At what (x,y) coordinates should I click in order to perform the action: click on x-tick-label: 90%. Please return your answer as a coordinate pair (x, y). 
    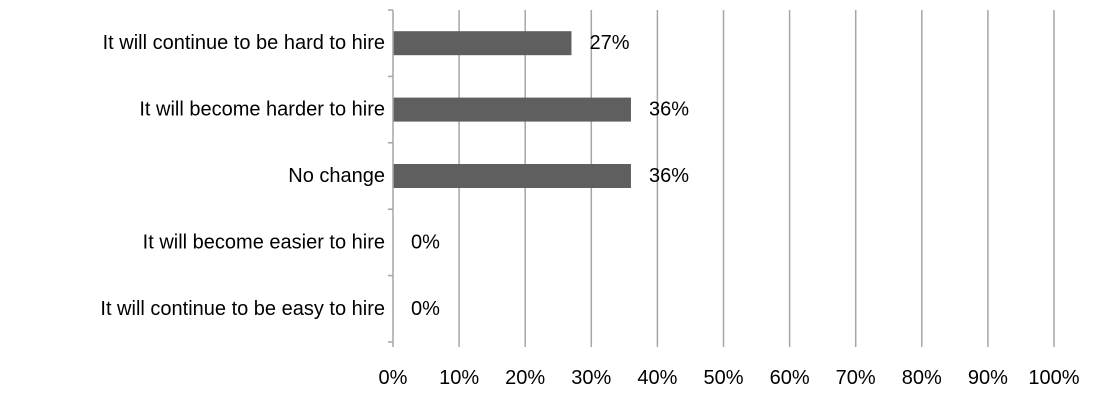
    Looking at the image, I should click on (988, 378).